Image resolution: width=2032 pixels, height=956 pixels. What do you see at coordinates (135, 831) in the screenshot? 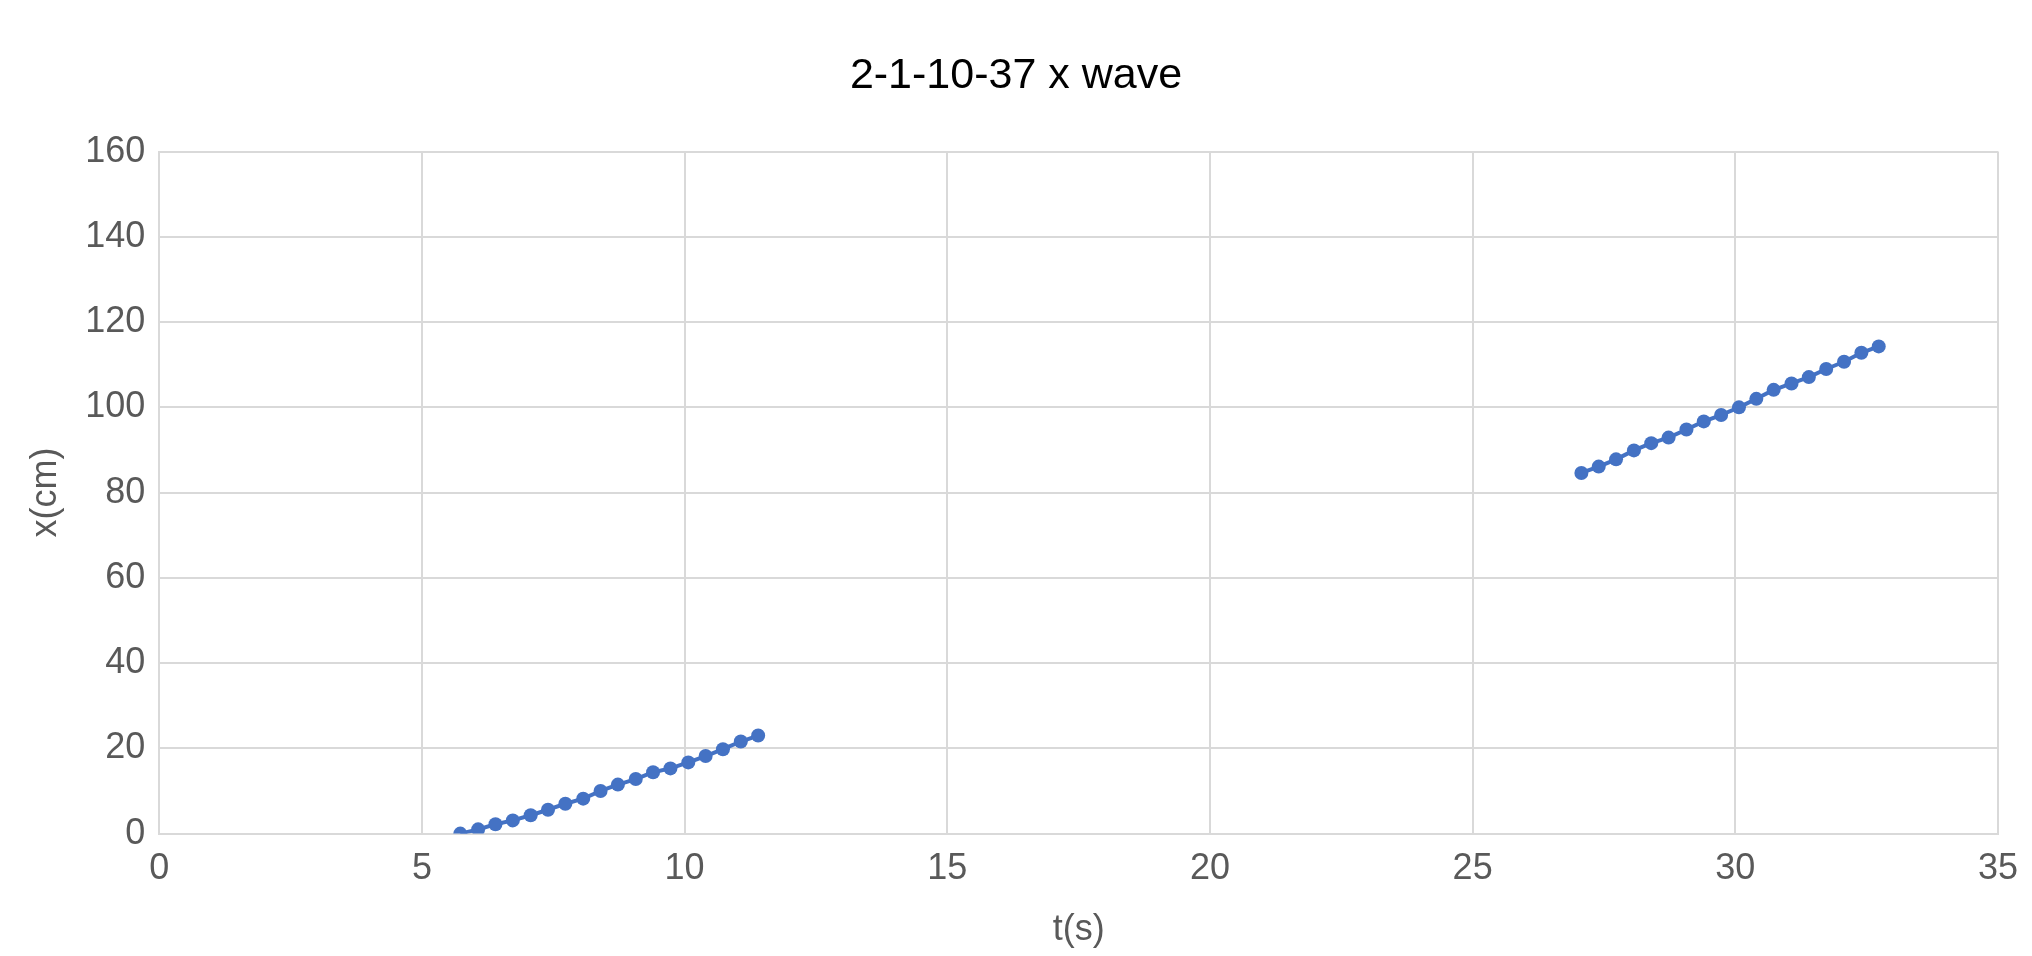
I see `y-tick-label: 0` at bounding box center [135, 831].